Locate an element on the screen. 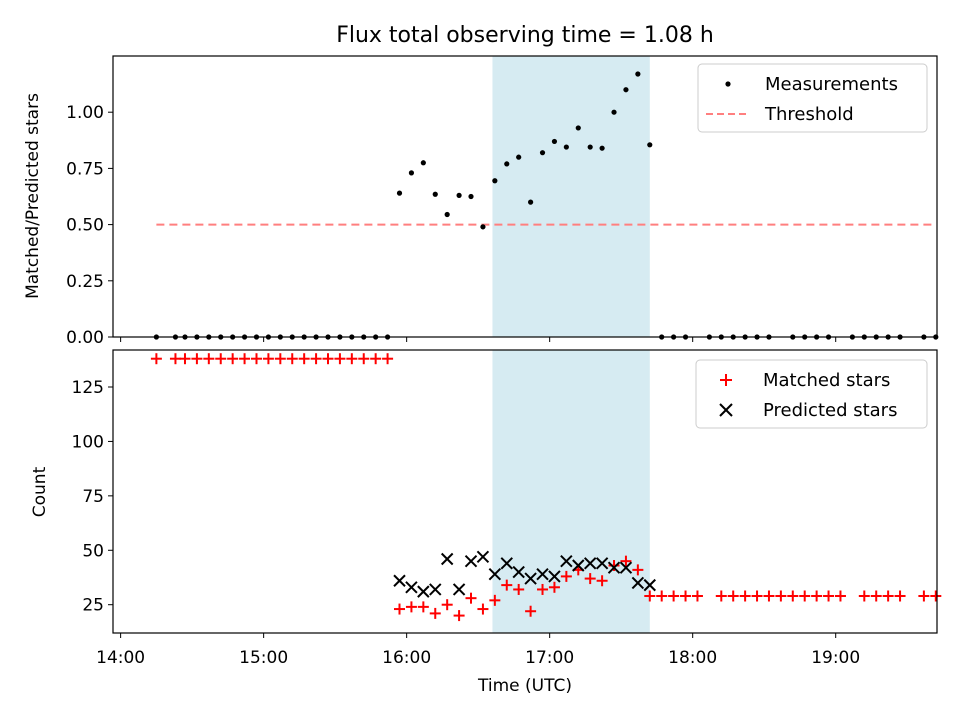 This screenshot has height=724, width=960. x-axis-label: Time (UTC) is located at coordinates (524, 686).